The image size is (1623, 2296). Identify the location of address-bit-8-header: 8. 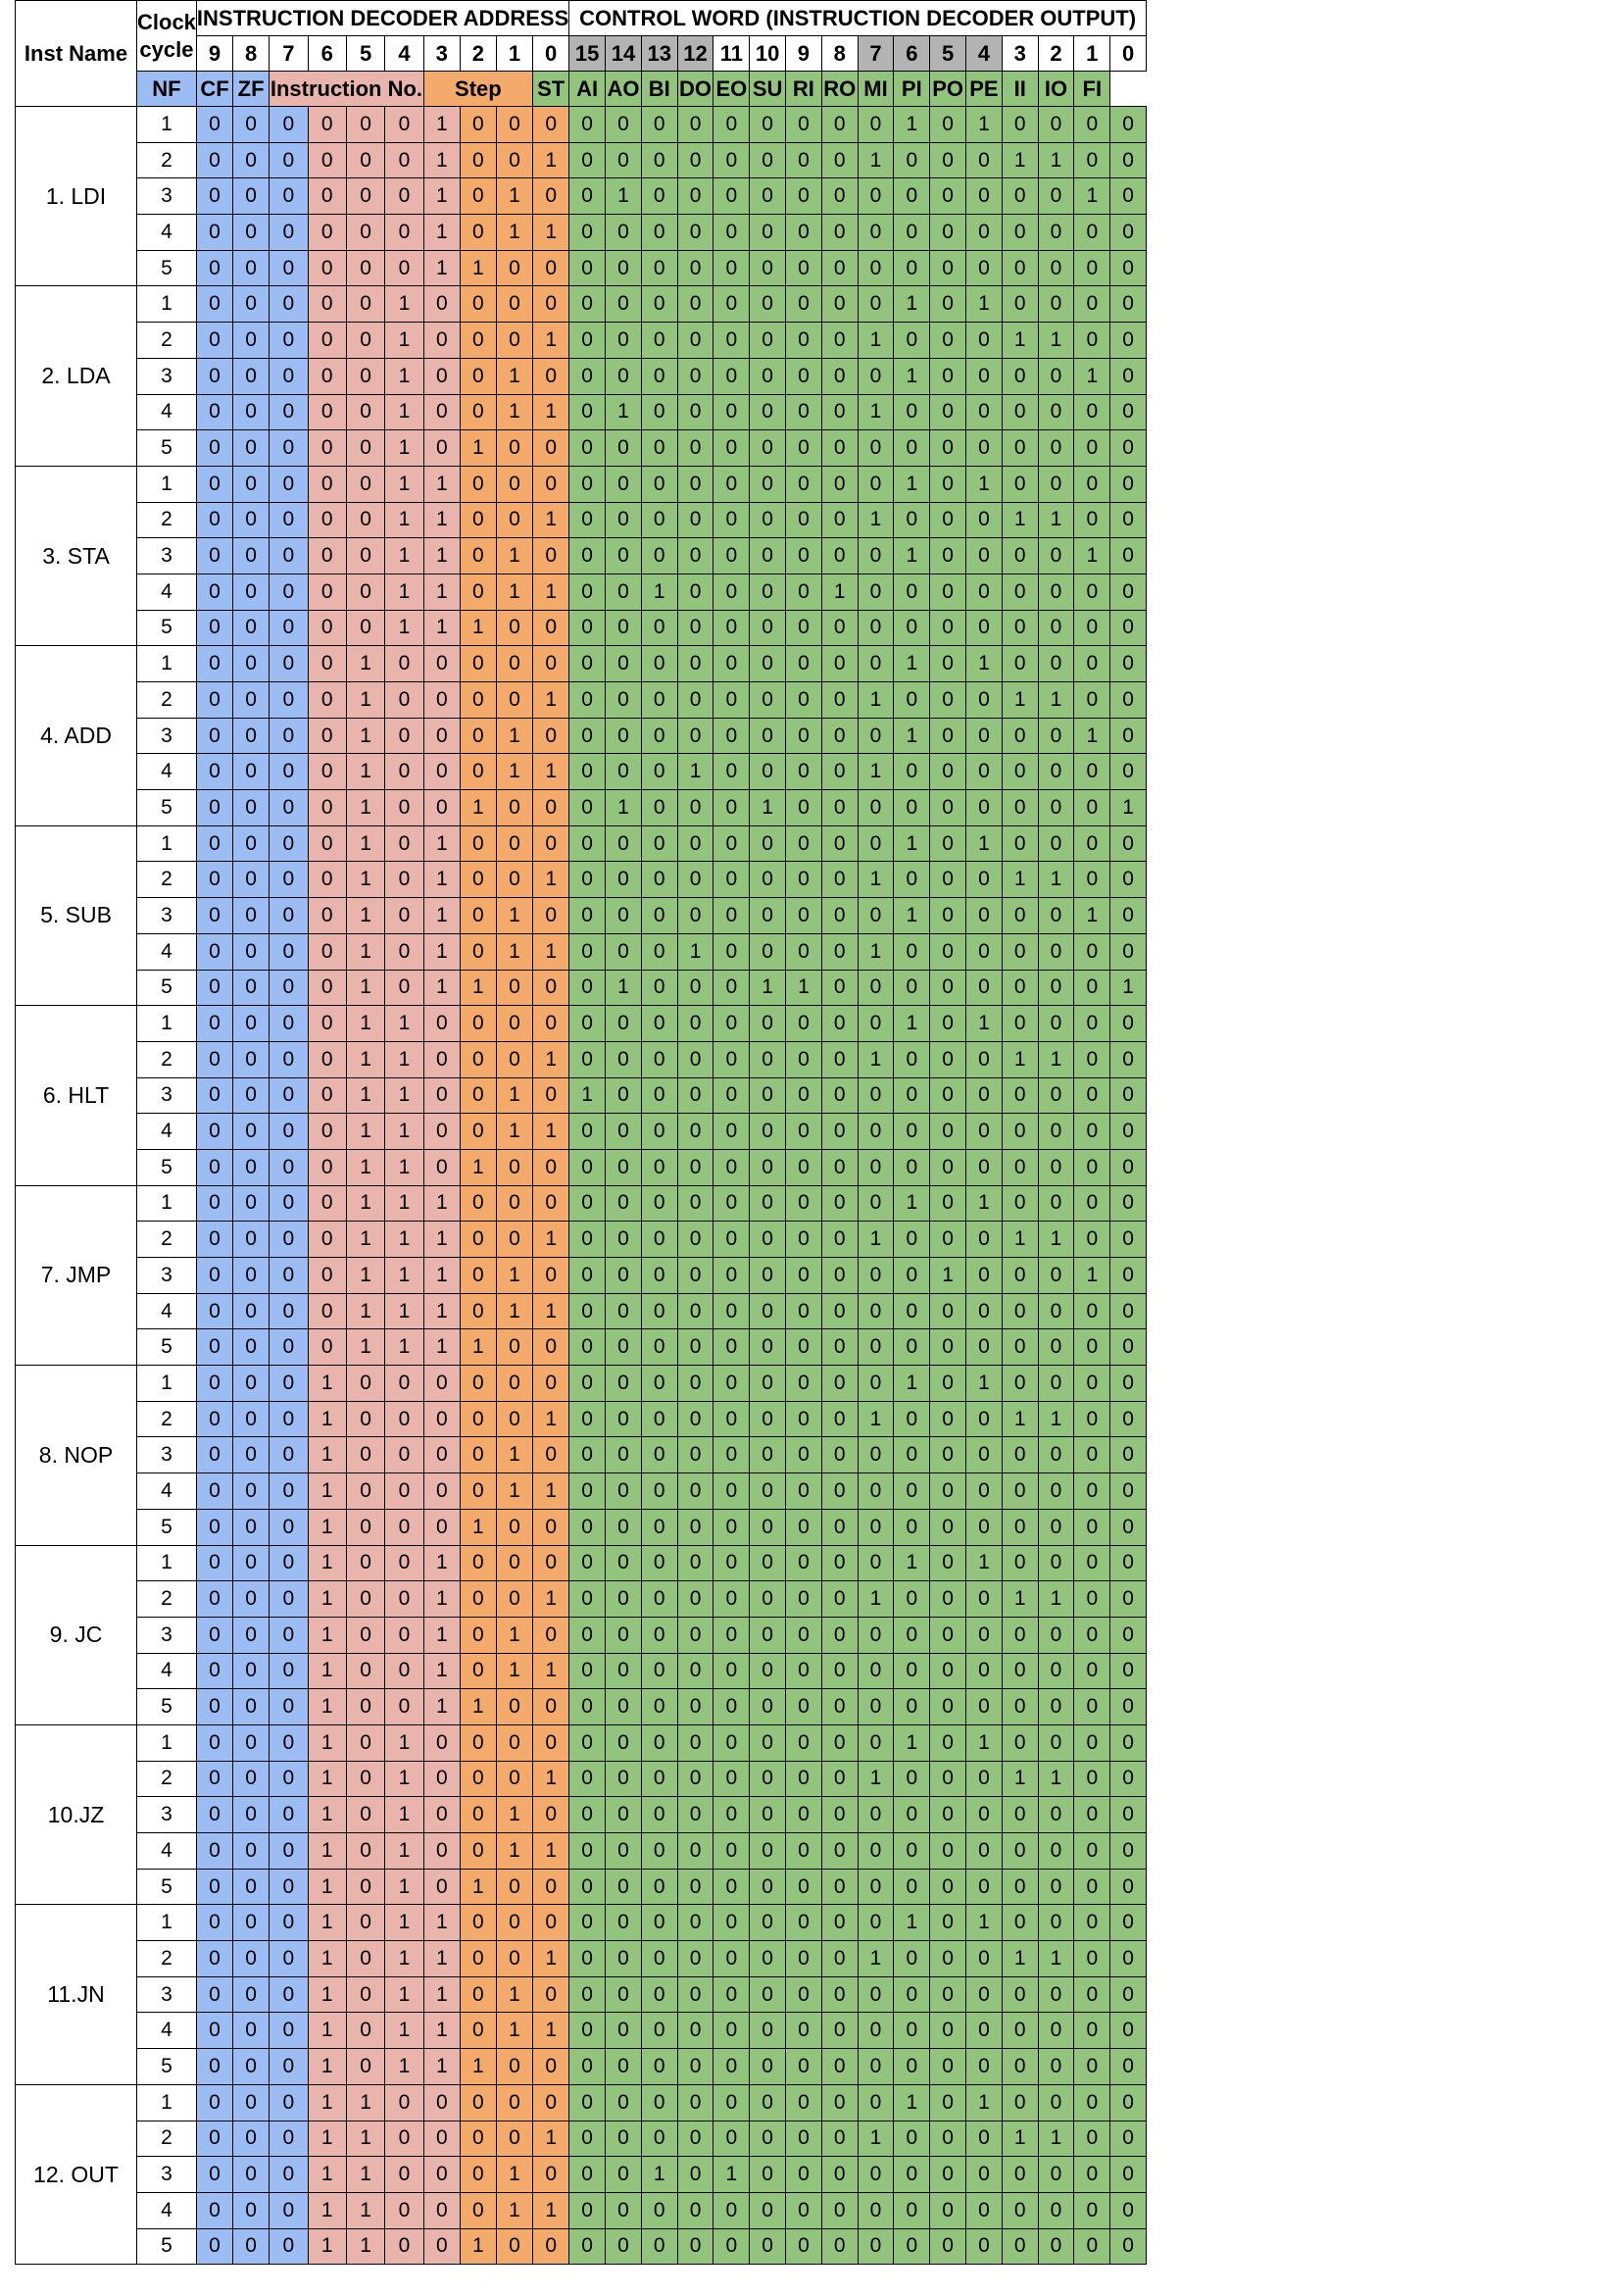
(251, 53).